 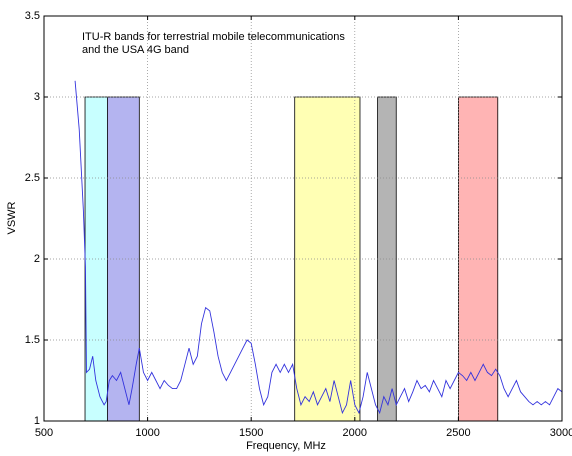 What do you see at coordinates (37, 97) in the screenshot?
I see `y-tick-label: 3` at bounding box center [37, 97].